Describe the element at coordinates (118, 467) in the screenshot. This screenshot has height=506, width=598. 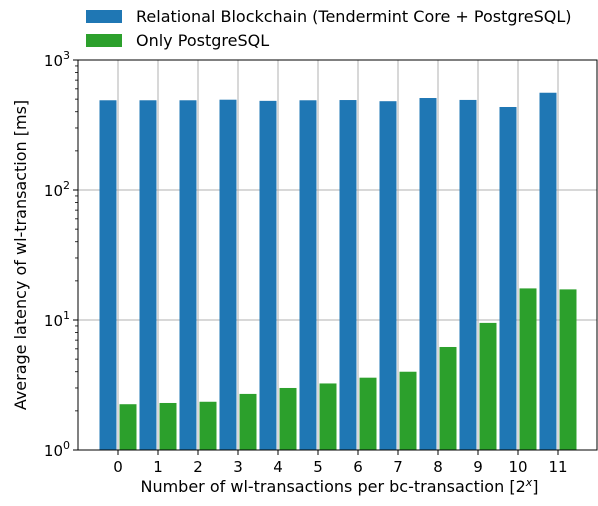
I see `x-tick-label: 0` at that location.